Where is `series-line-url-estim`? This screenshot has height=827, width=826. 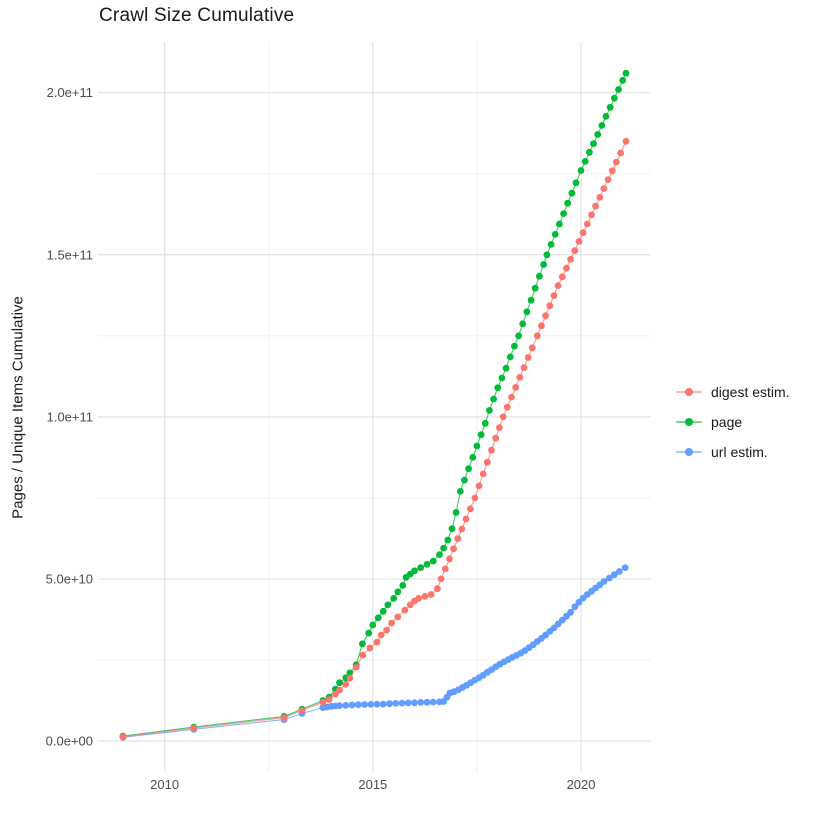
series-line-url-estim is located at coordinates (374, 652).